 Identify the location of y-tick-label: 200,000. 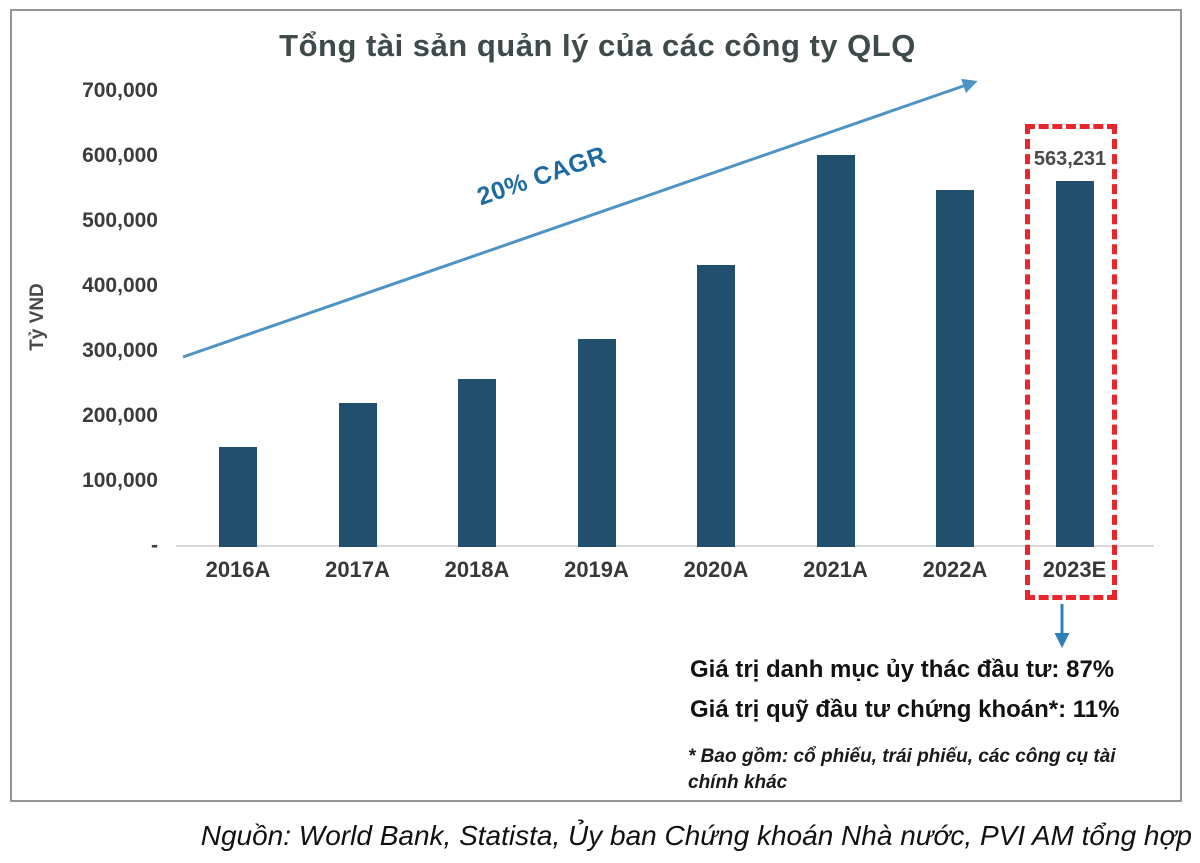
(120, 415).